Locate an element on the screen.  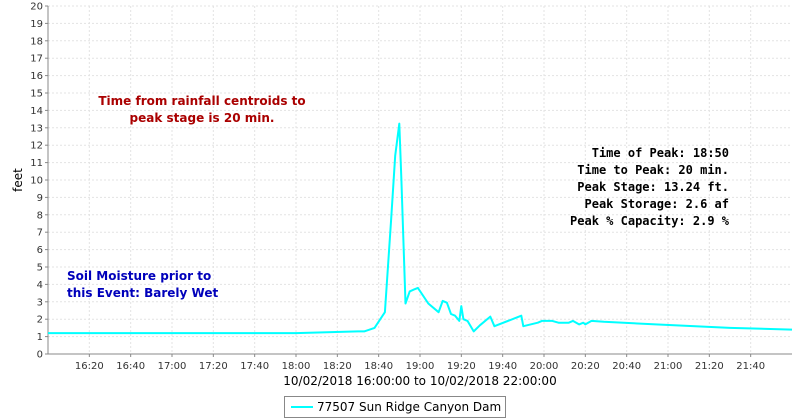
x-tick-label: 19:00 is located at coordinates (420, 366).